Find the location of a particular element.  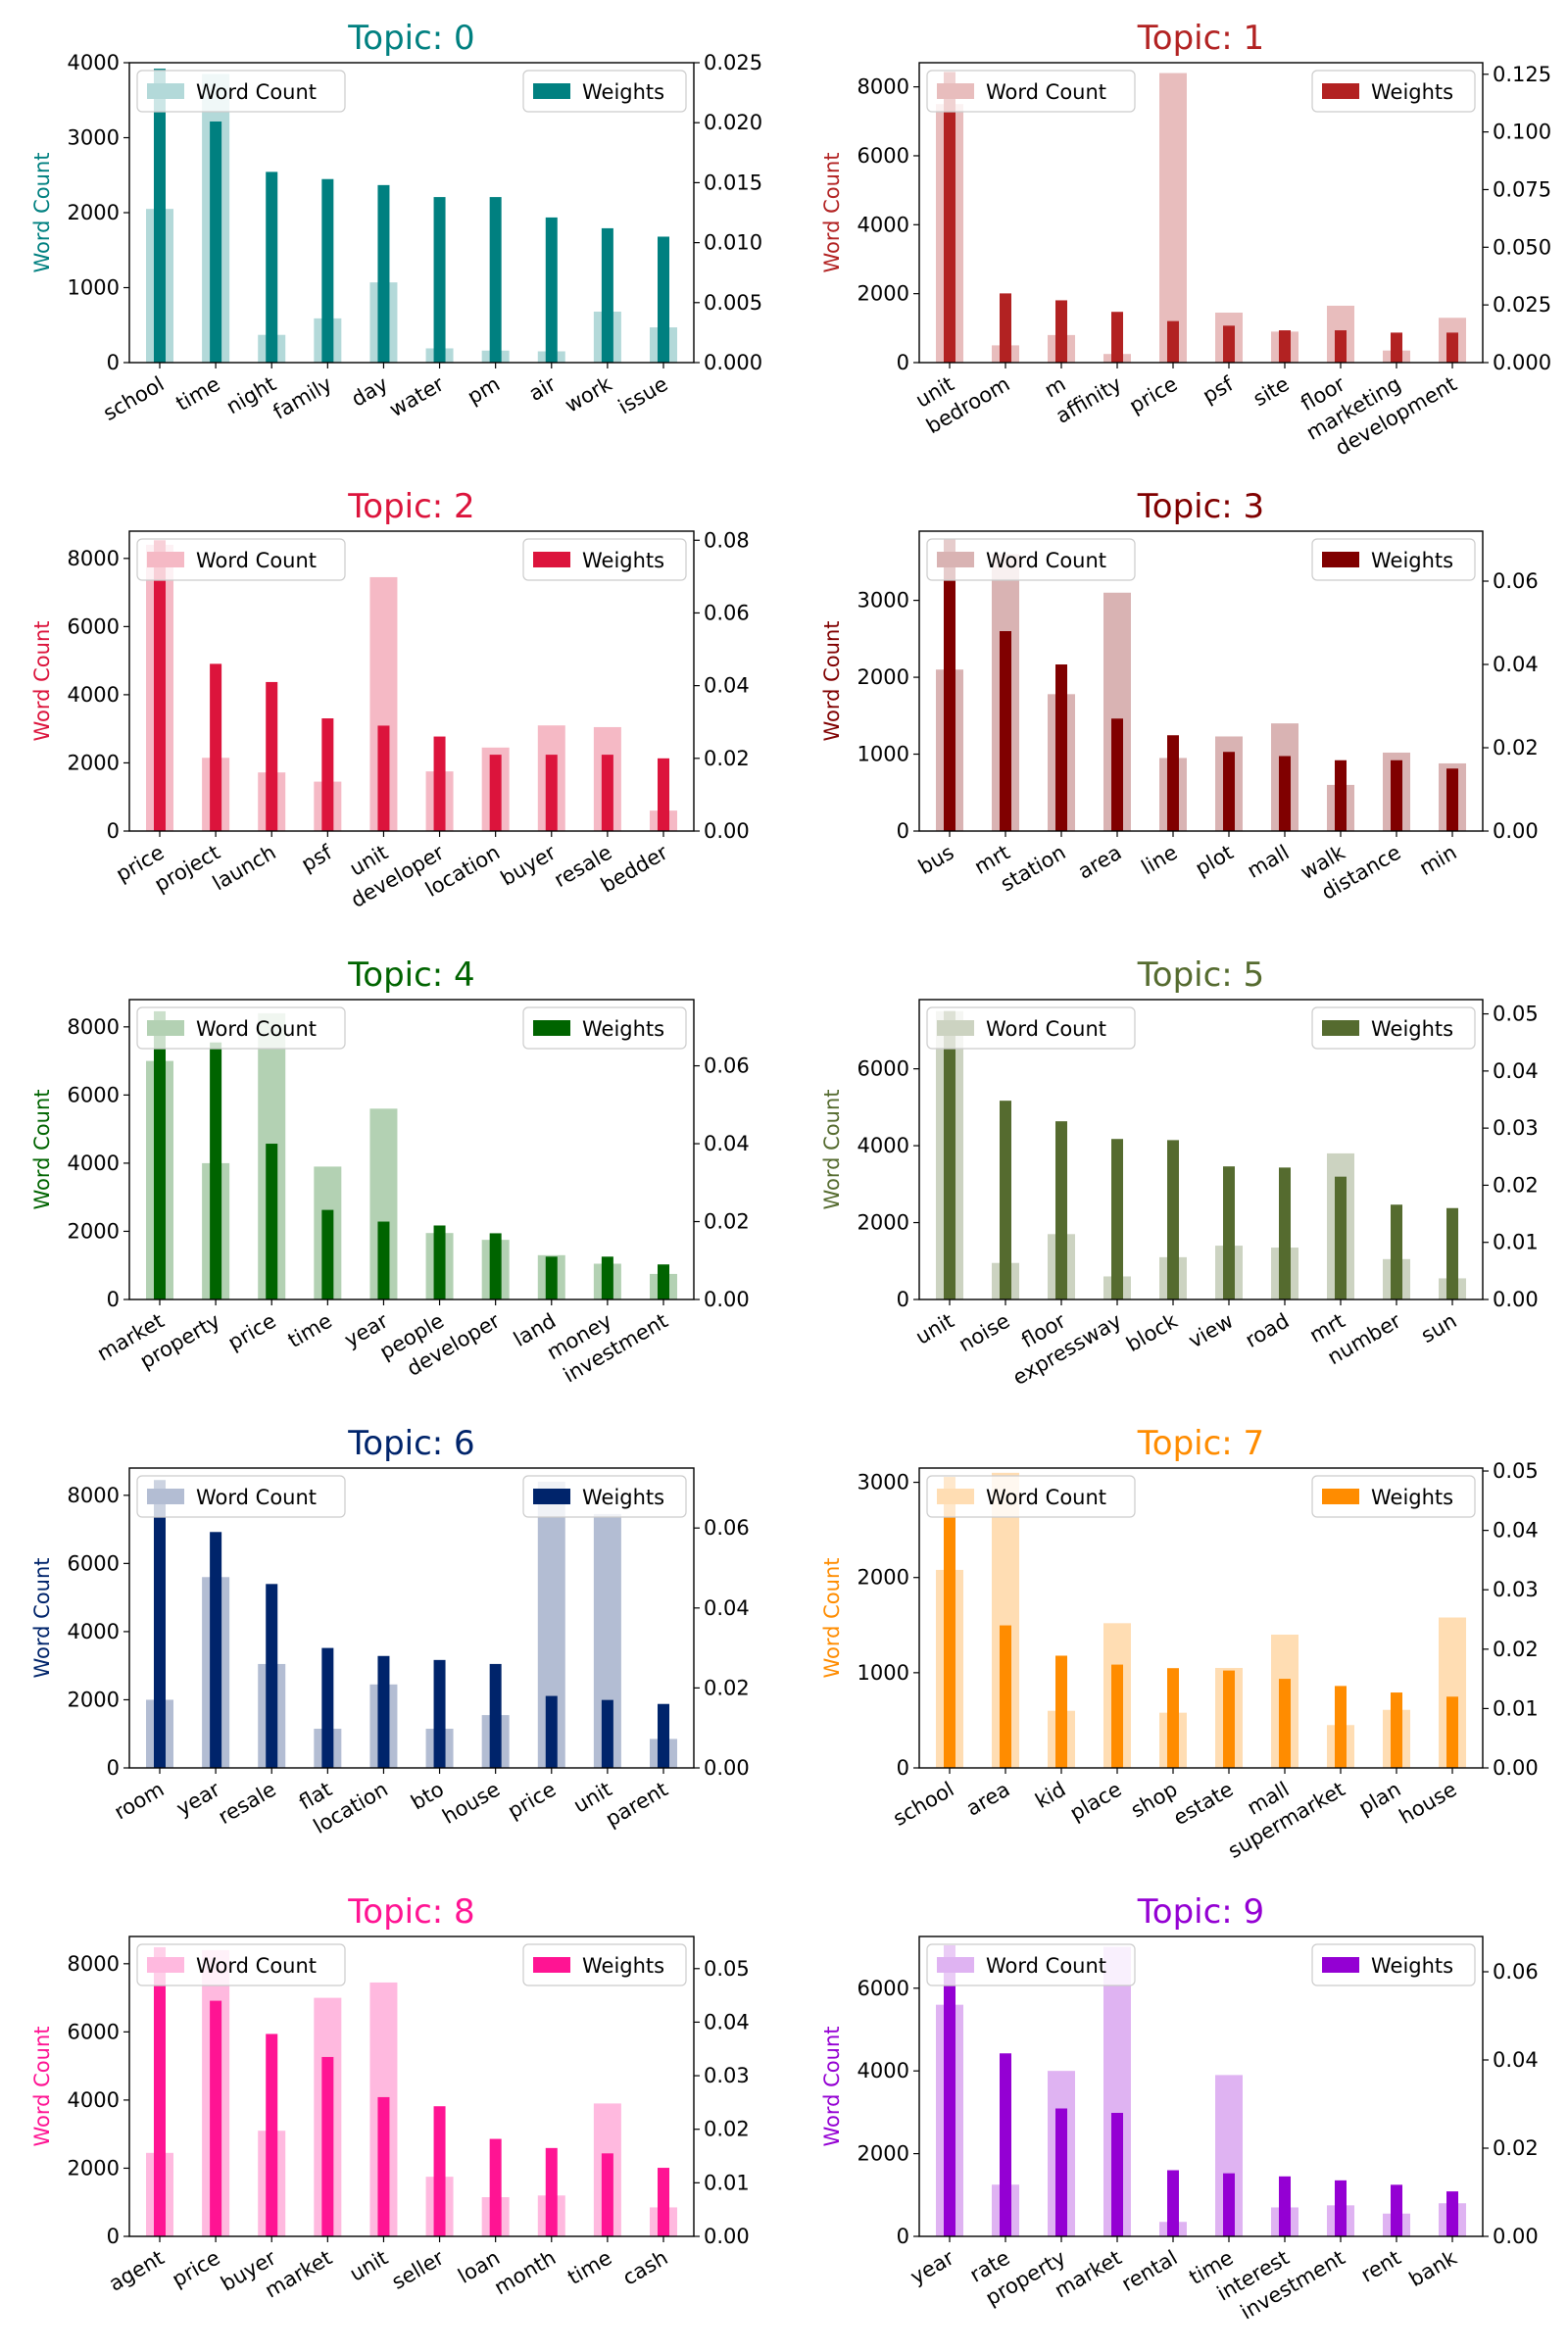

x-tick-label: launch is located at coordinates (244, 868).